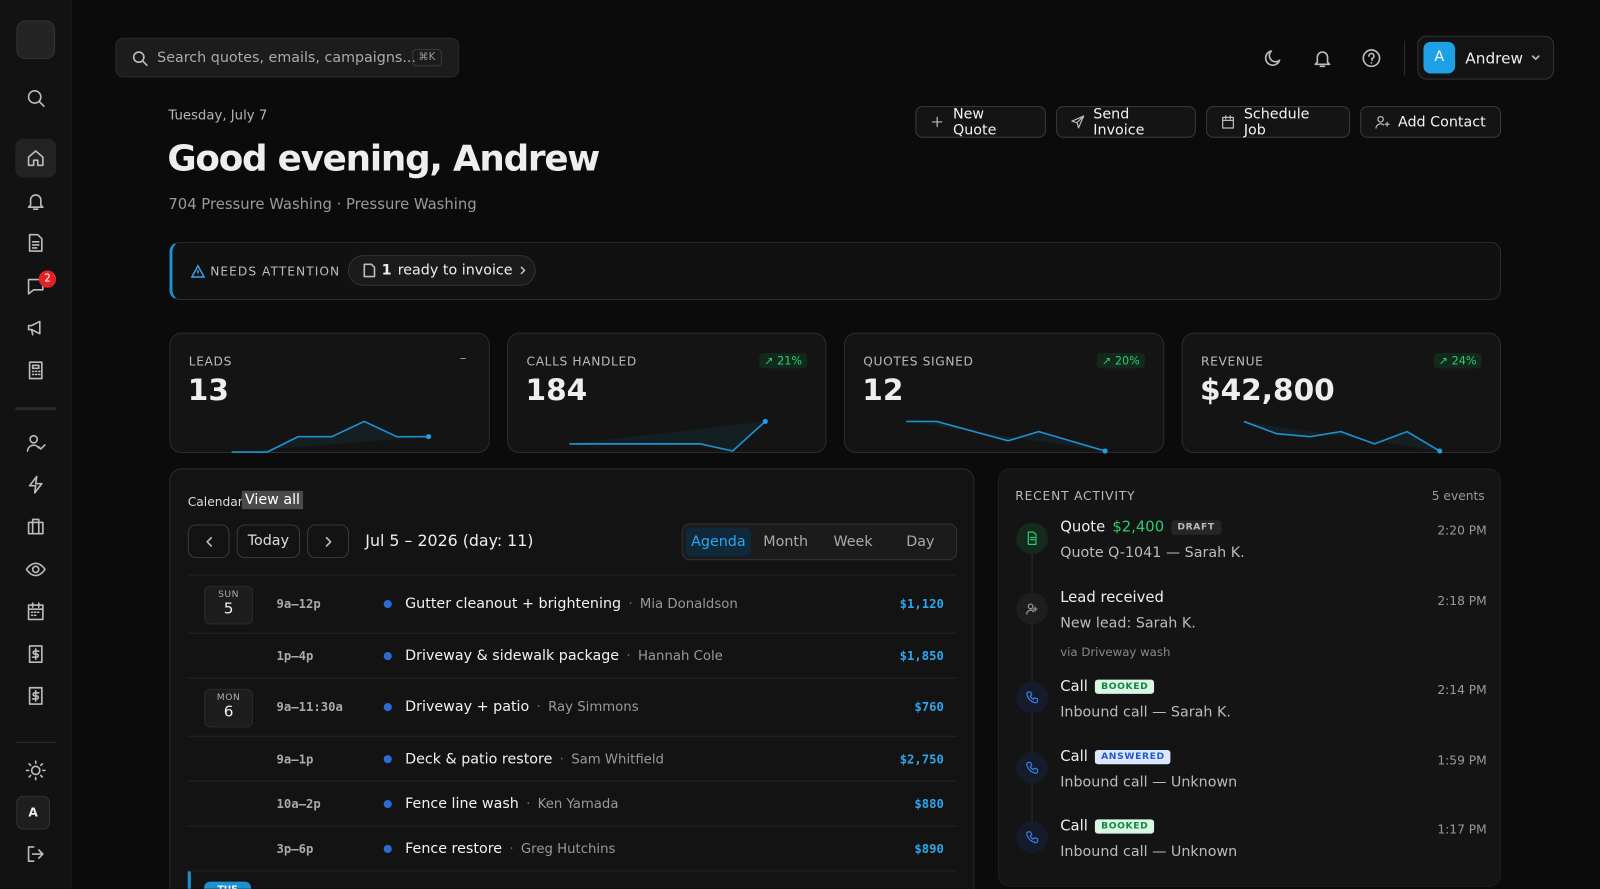 The height and width of the screenshot is (889, 1600). I want to click on view-tab: Week, so click(853, 541).